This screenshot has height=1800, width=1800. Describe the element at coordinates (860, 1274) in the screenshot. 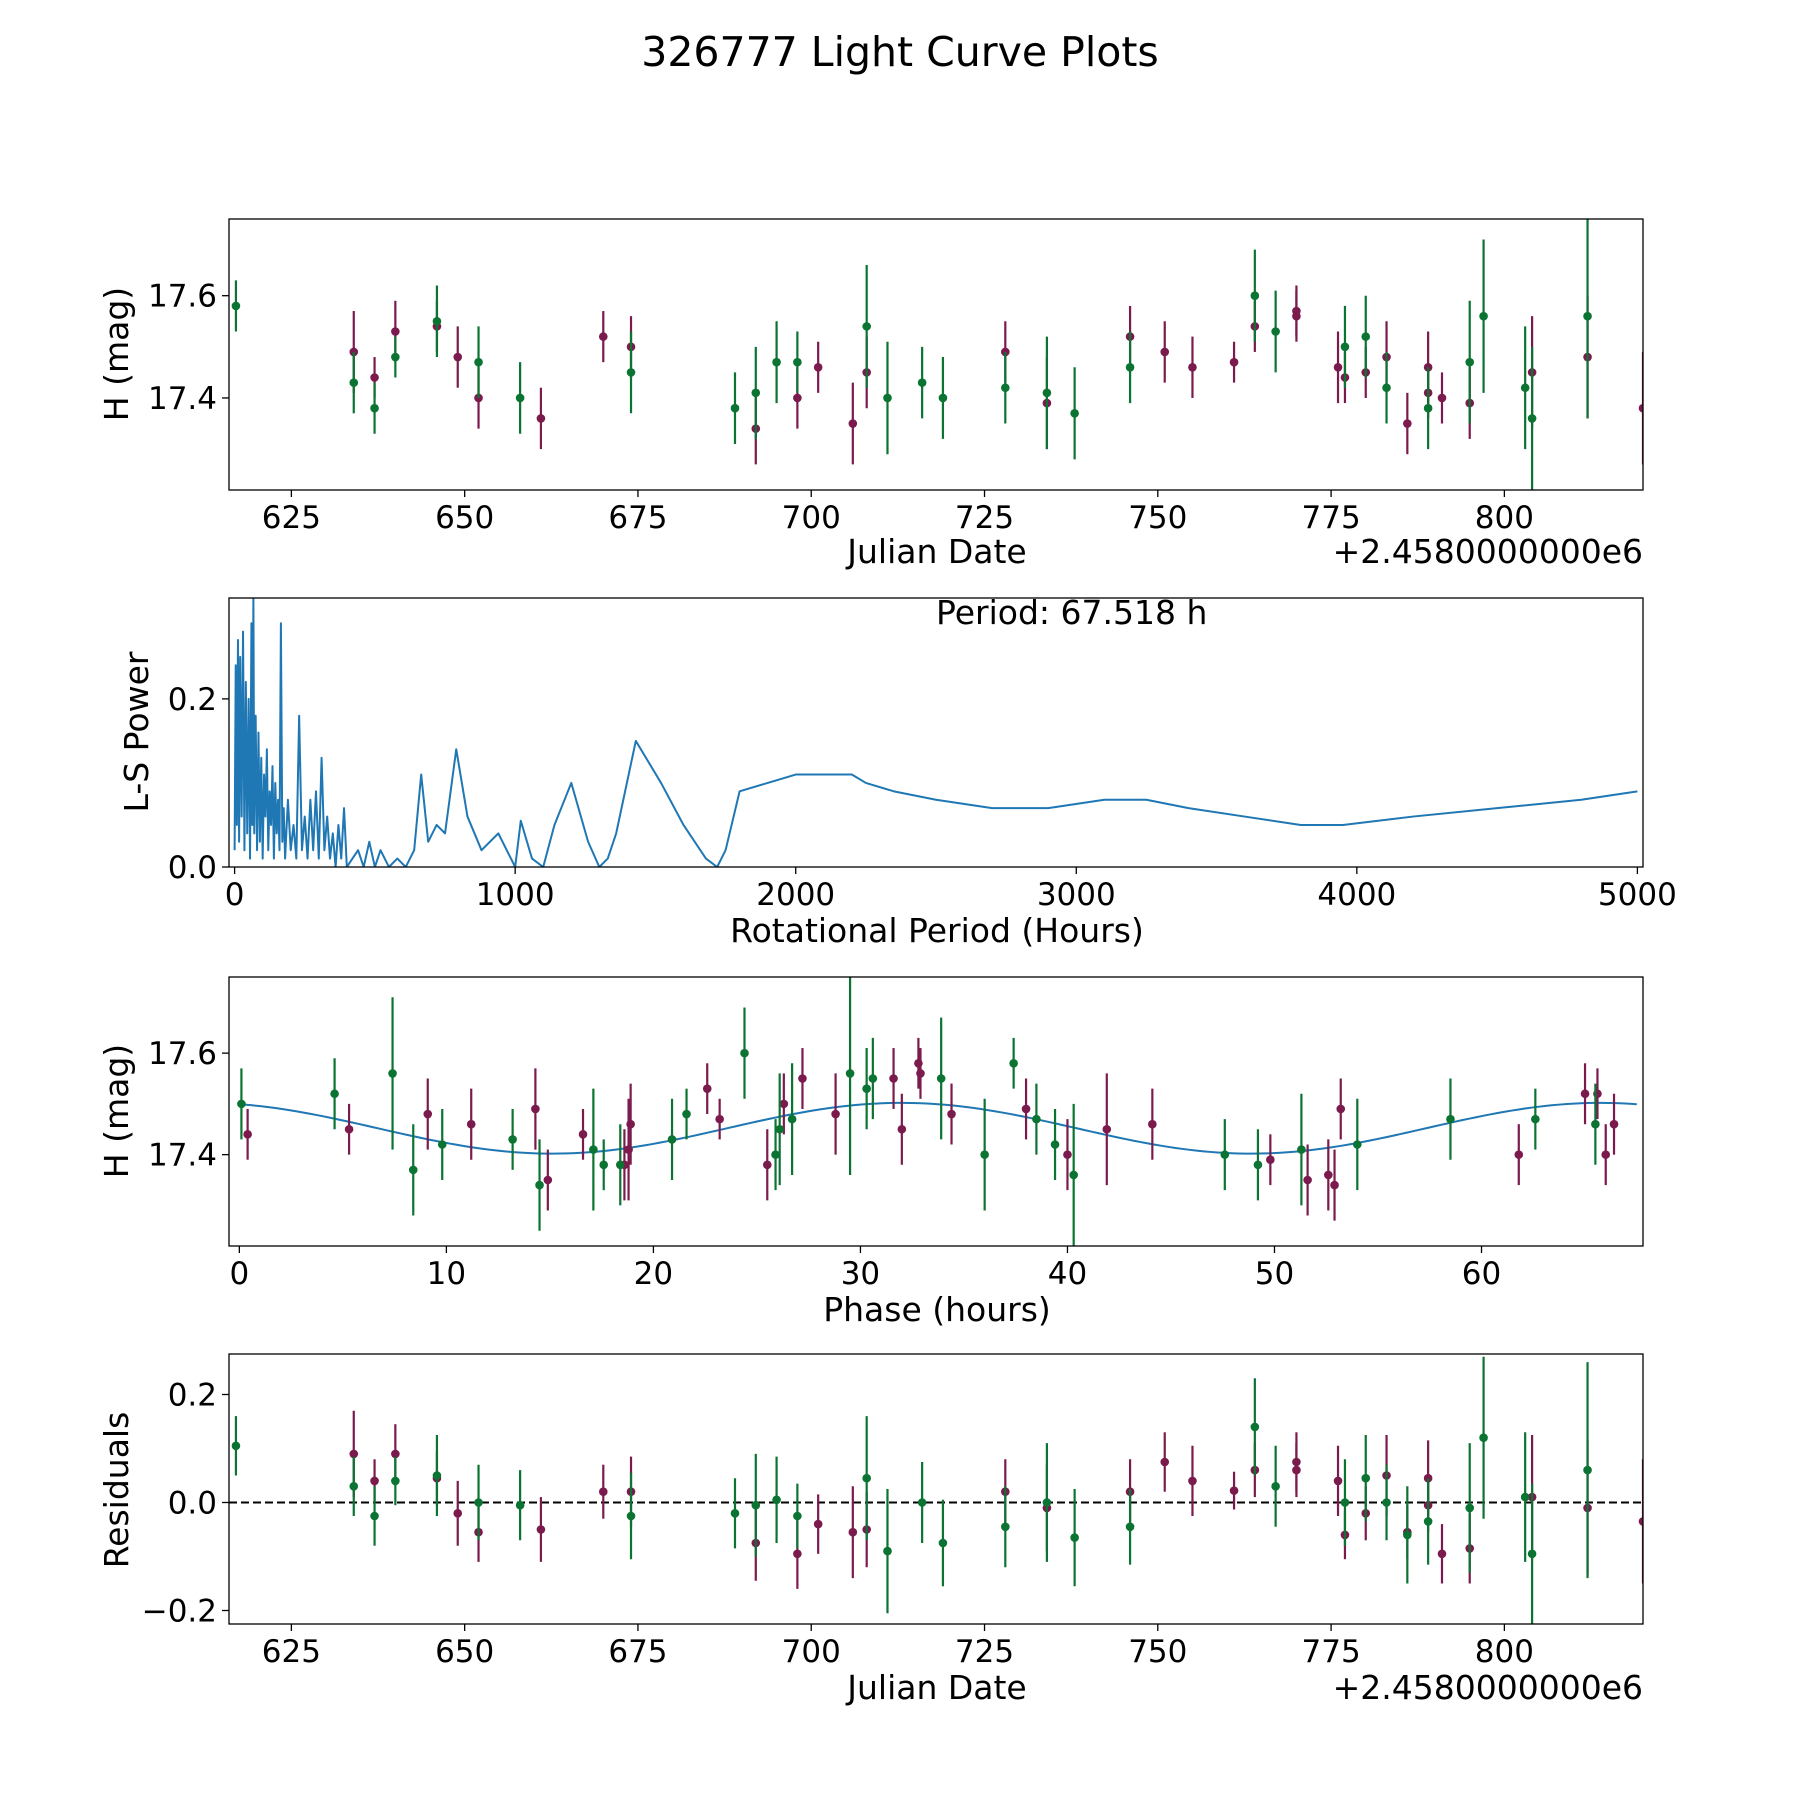

I see `phased-xtick-label: 30` at that location.